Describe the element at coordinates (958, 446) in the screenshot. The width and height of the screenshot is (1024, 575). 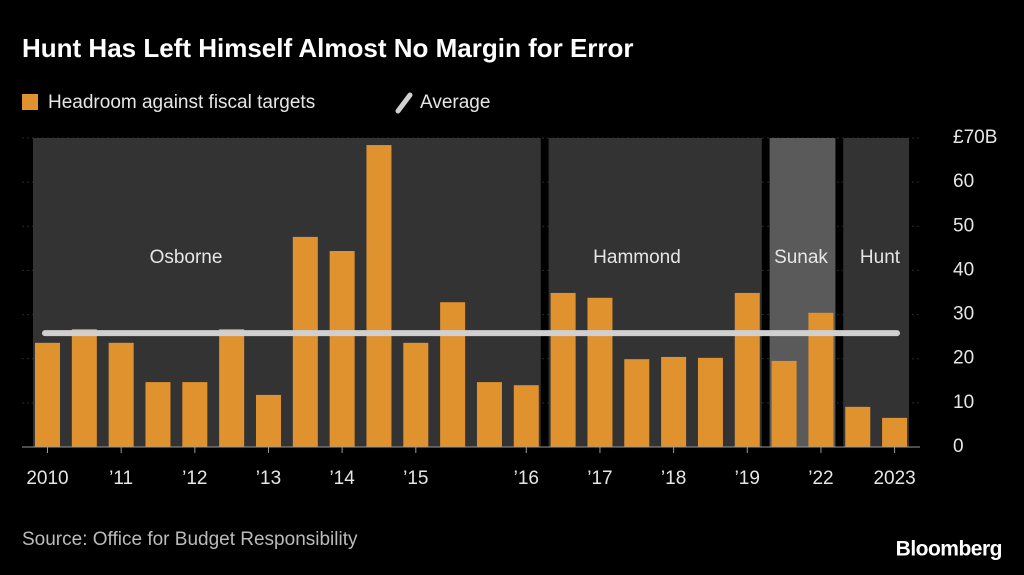
I see `y-tick-label: 0` at that location.